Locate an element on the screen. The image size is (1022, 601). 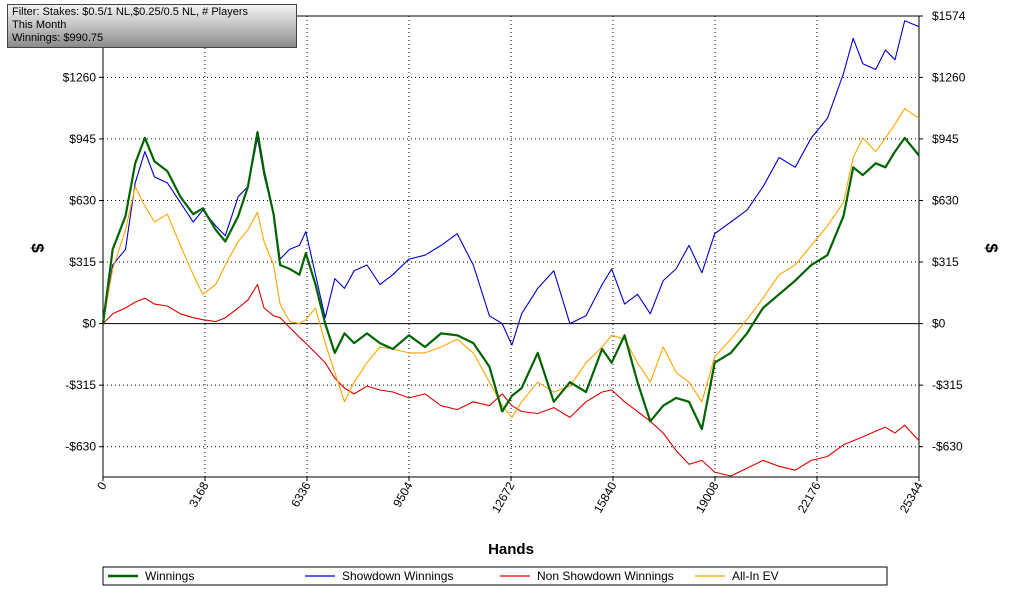
x-tick-label: 12672 is located at coordinates (503, 497).